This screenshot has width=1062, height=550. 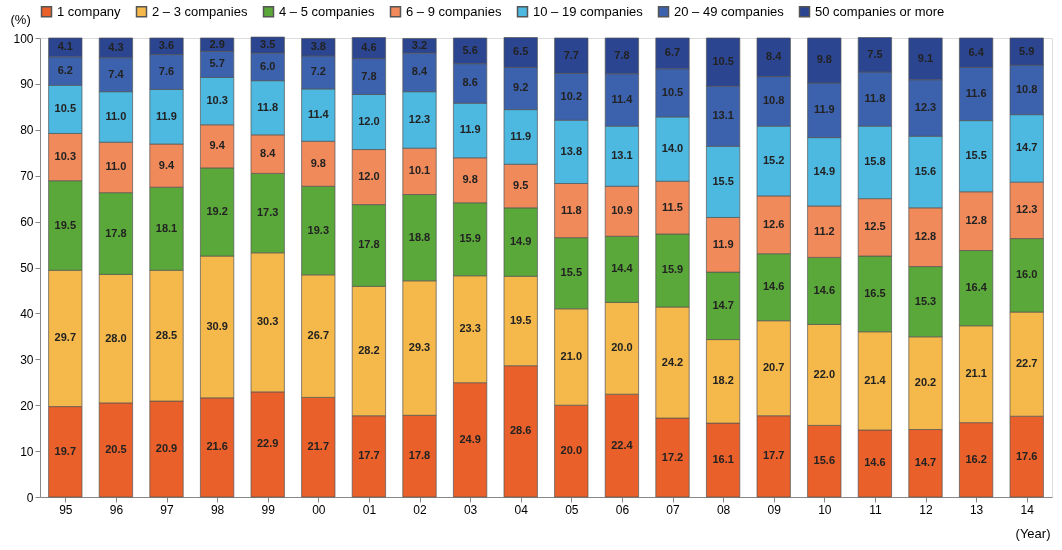 I want to click on y-tick-label: 50, so click(x=27, y=268).